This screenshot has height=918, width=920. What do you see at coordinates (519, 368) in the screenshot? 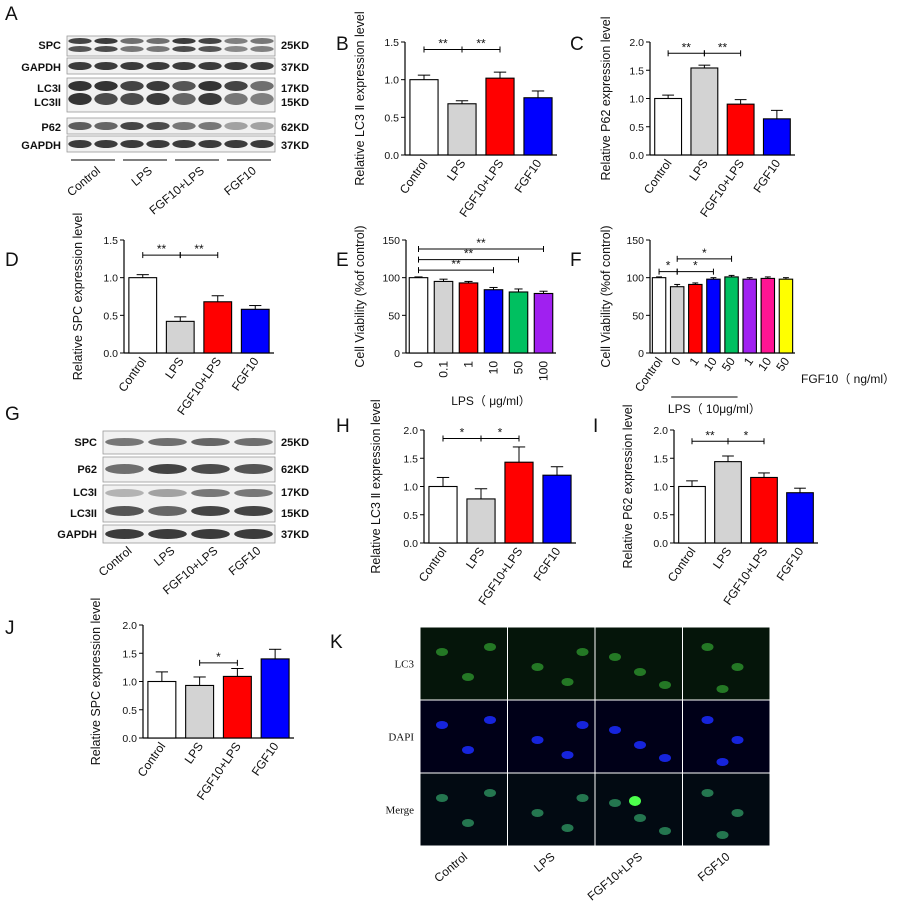
I see `category-label: 50` at bounding box center [519, 368].